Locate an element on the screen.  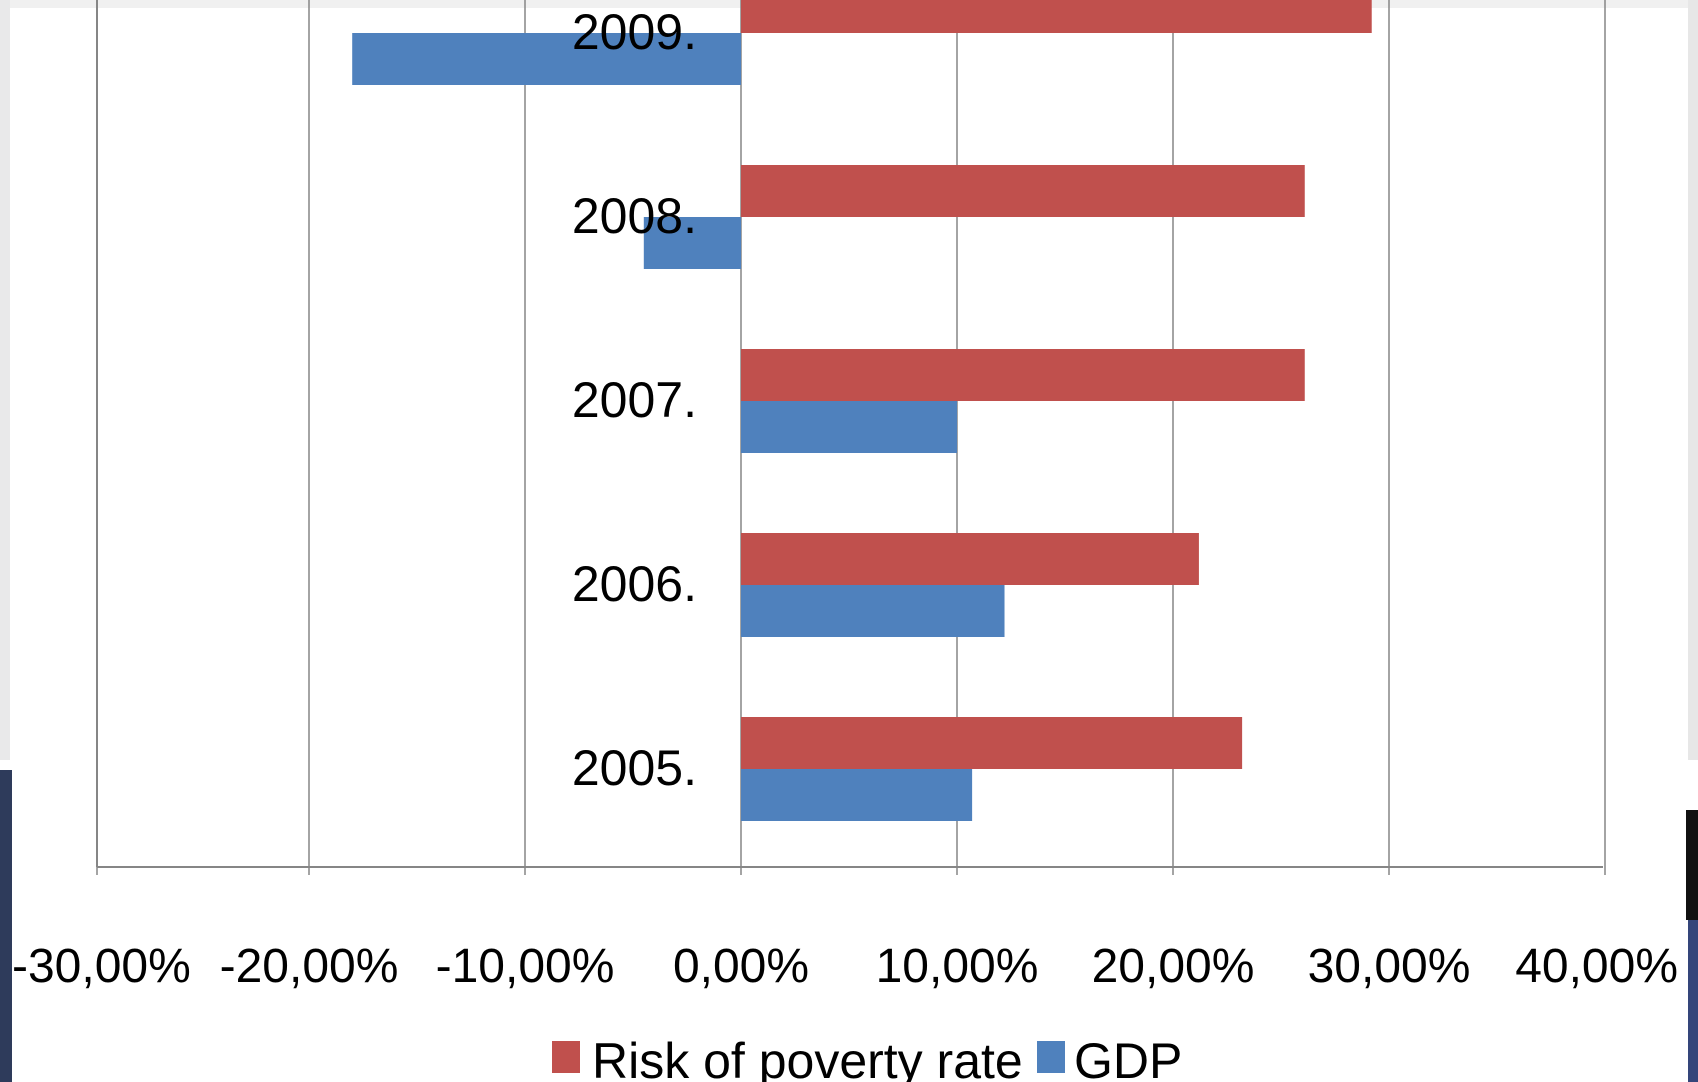
slide-right-dark-edge is located at coordinates (1692, 865).